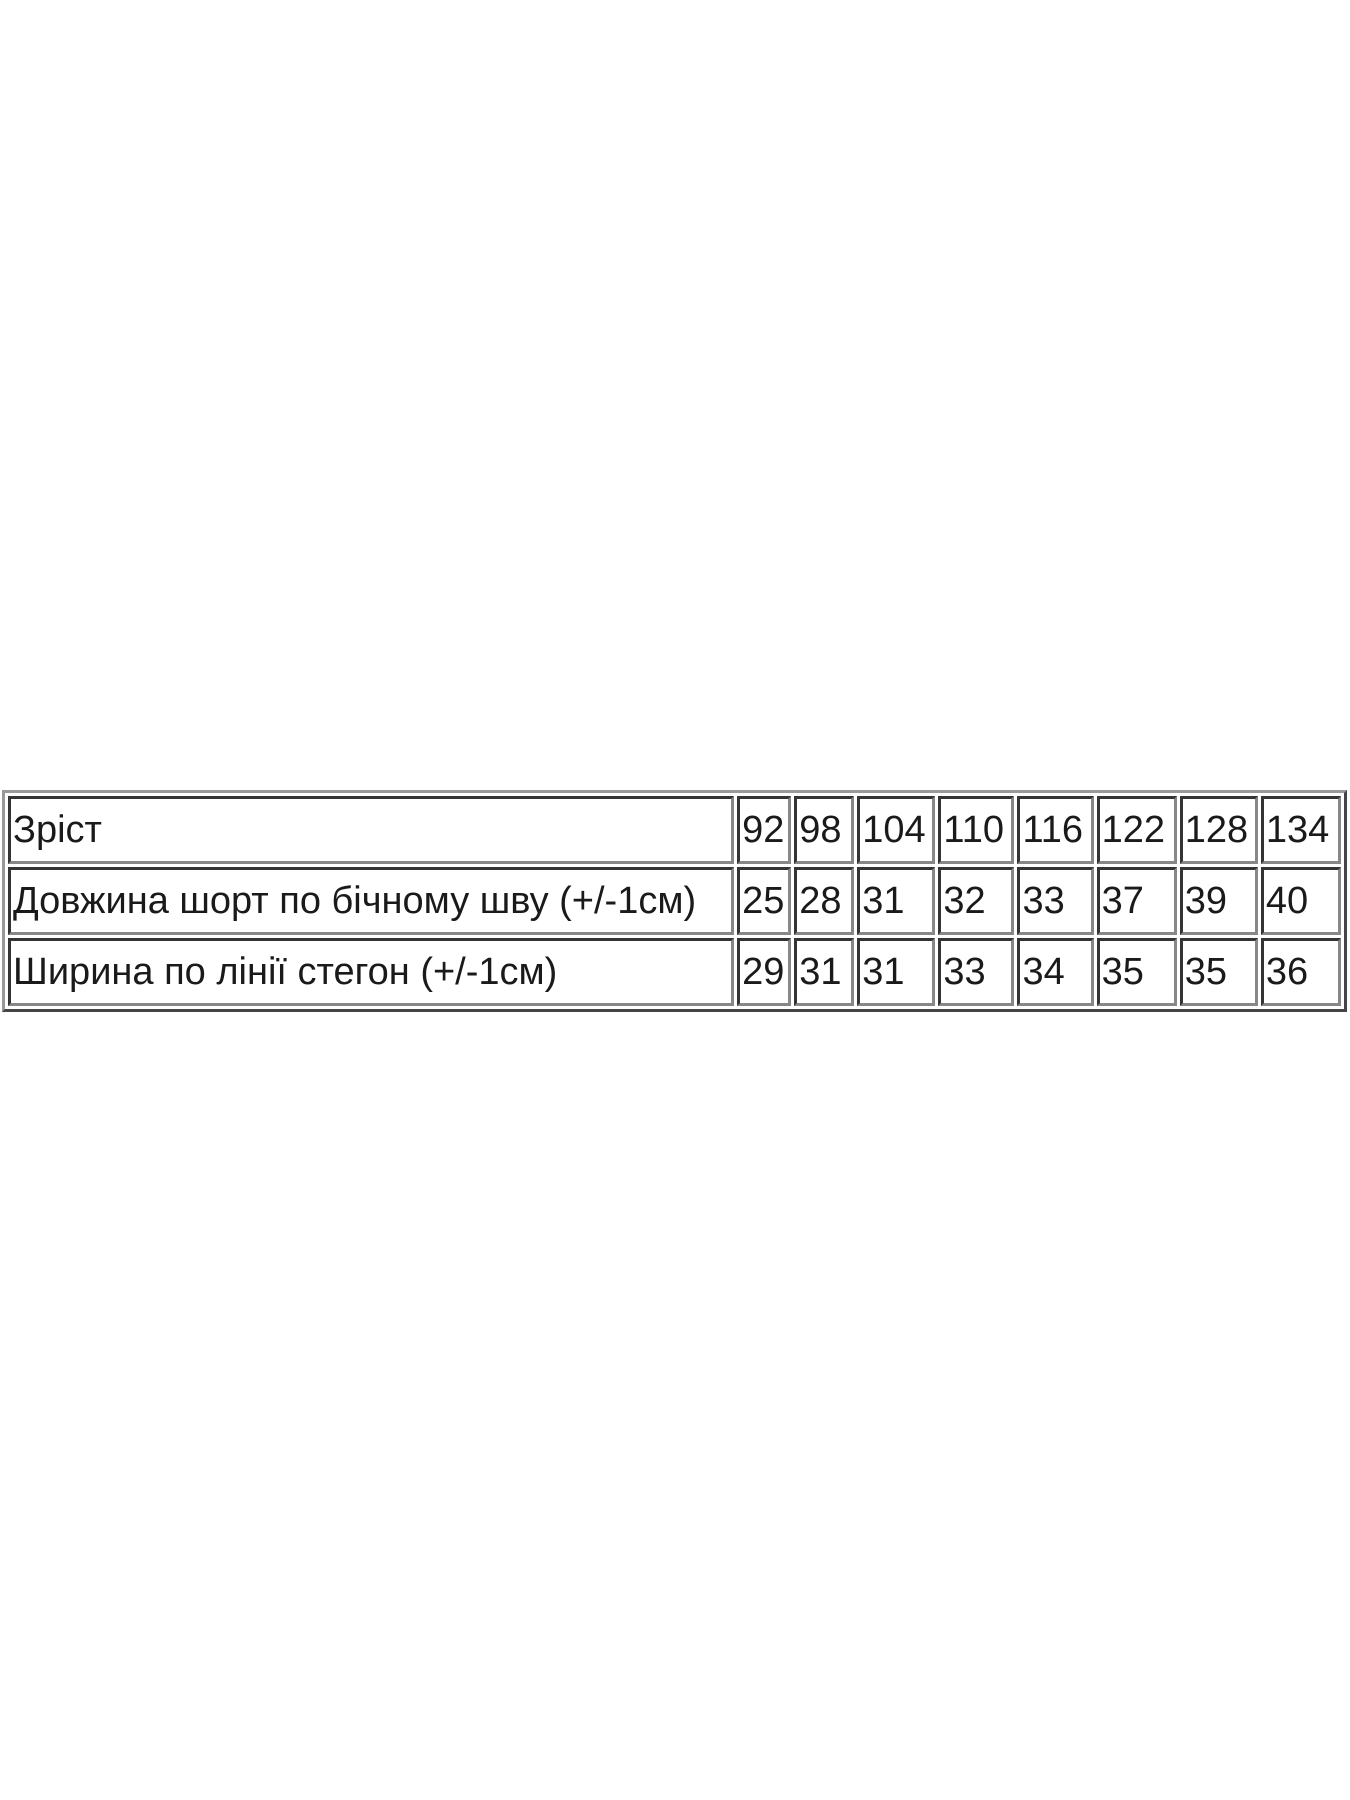 This screenshot has width=1350, height=1800. Describe the element at coordinates (976, 901) in the screenshot. I see `value-cell: 32` at that location.